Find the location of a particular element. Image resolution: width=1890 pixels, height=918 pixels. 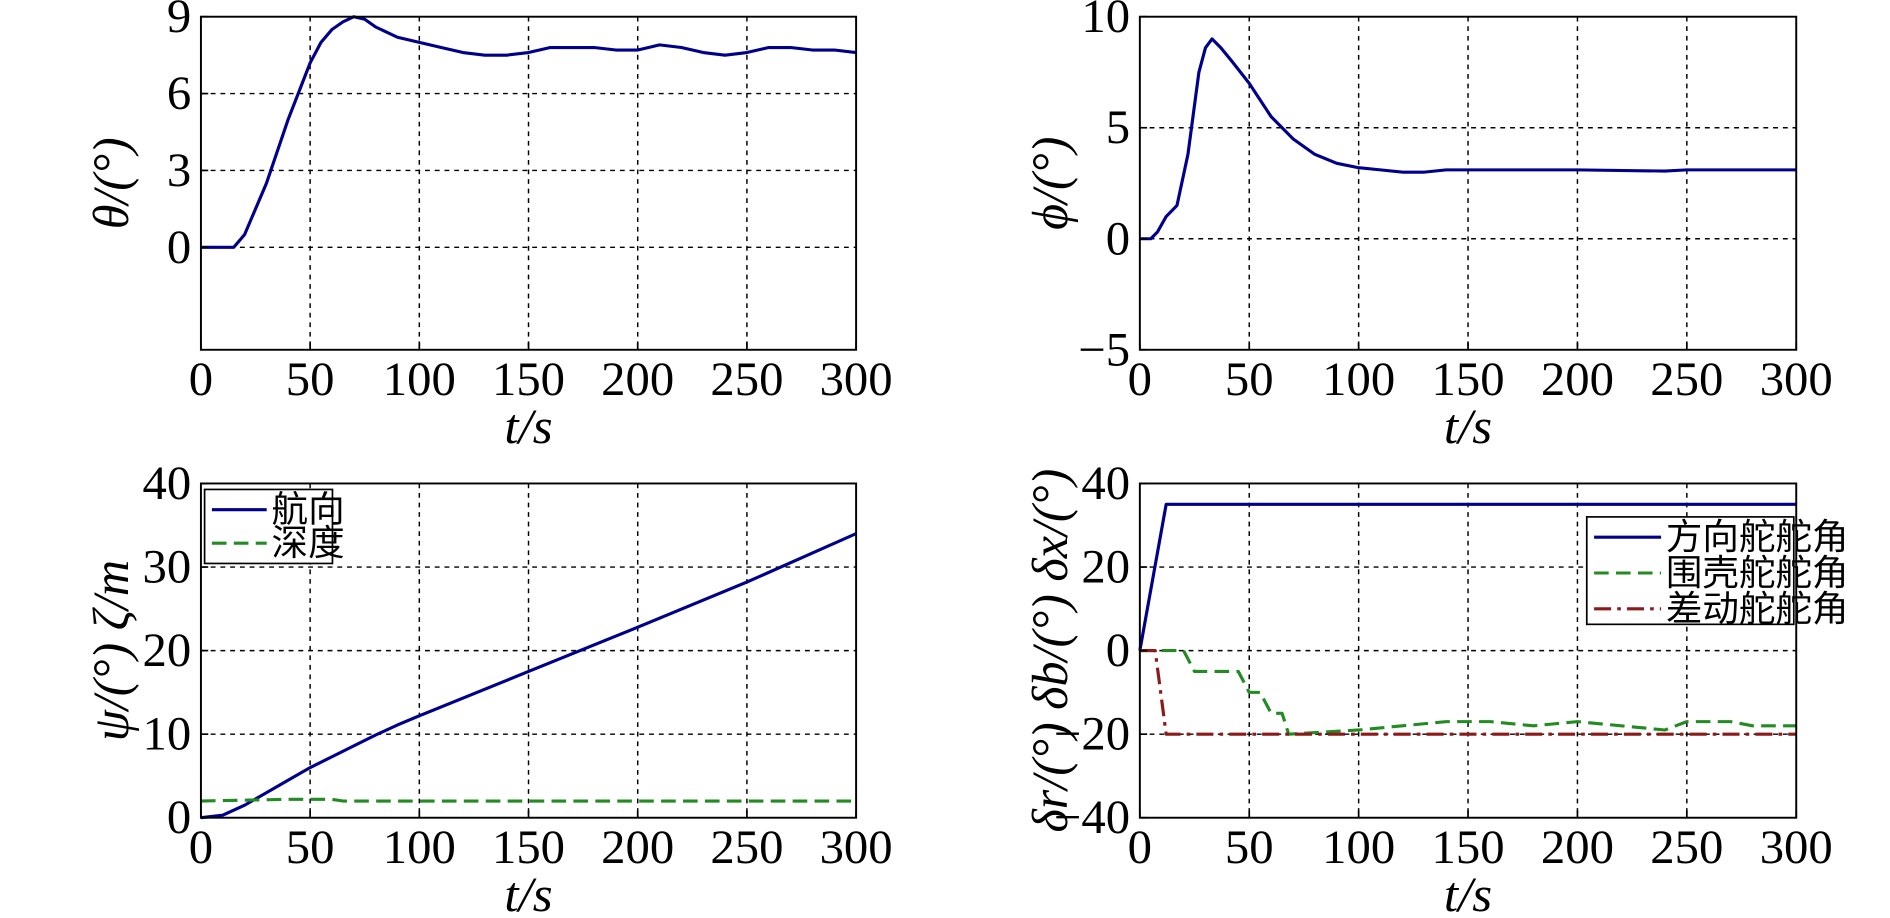

y-tick-label: −20 is located at coordinates (1092, 734).